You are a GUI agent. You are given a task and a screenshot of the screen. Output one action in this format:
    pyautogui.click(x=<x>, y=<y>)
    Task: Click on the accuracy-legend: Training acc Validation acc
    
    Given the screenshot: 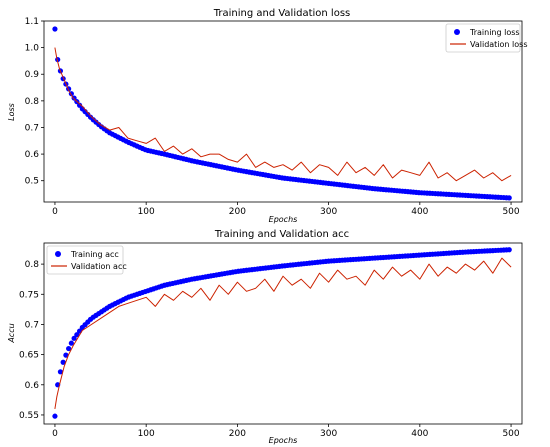 What is the action you would take?
    pyautogui.click(x=86, y=260)
    